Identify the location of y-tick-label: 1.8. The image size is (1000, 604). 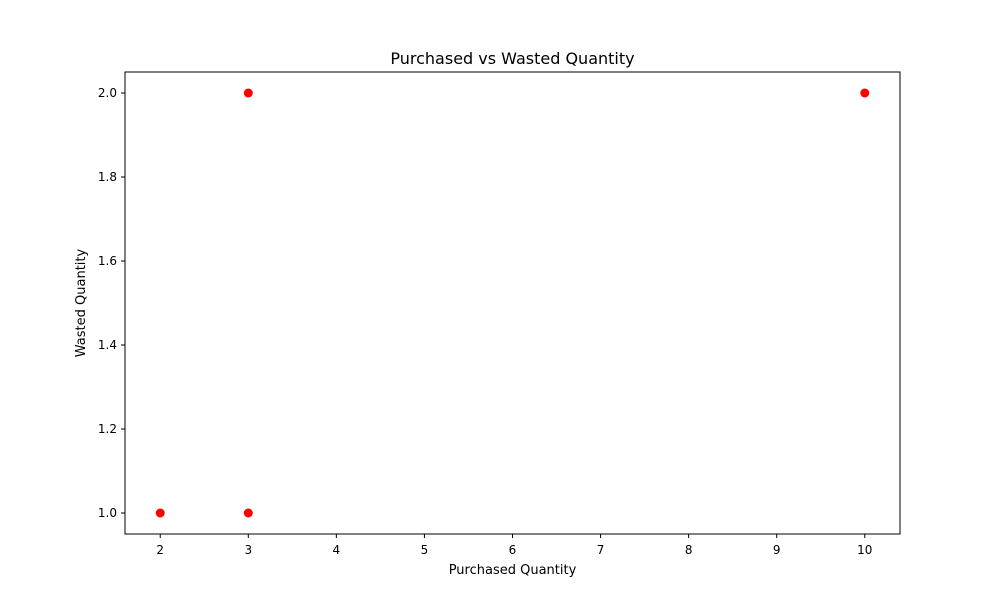
(107, 177).